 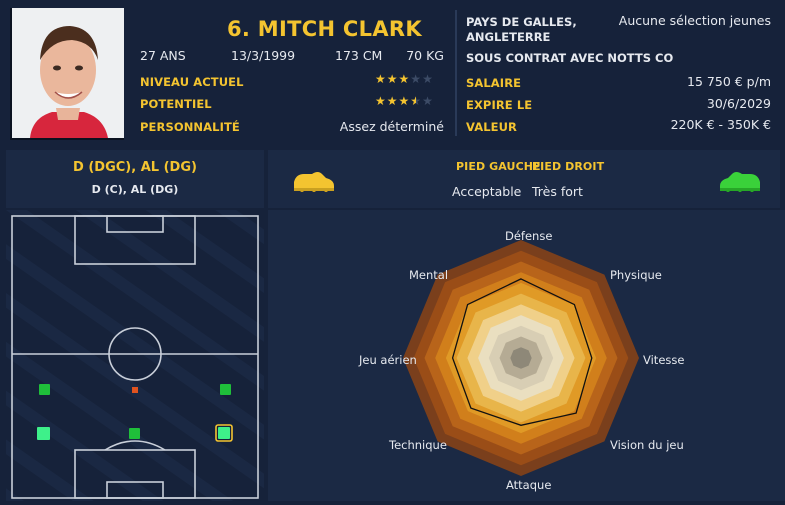 I want to click on player-face-icon, so click(x=68, y=73).